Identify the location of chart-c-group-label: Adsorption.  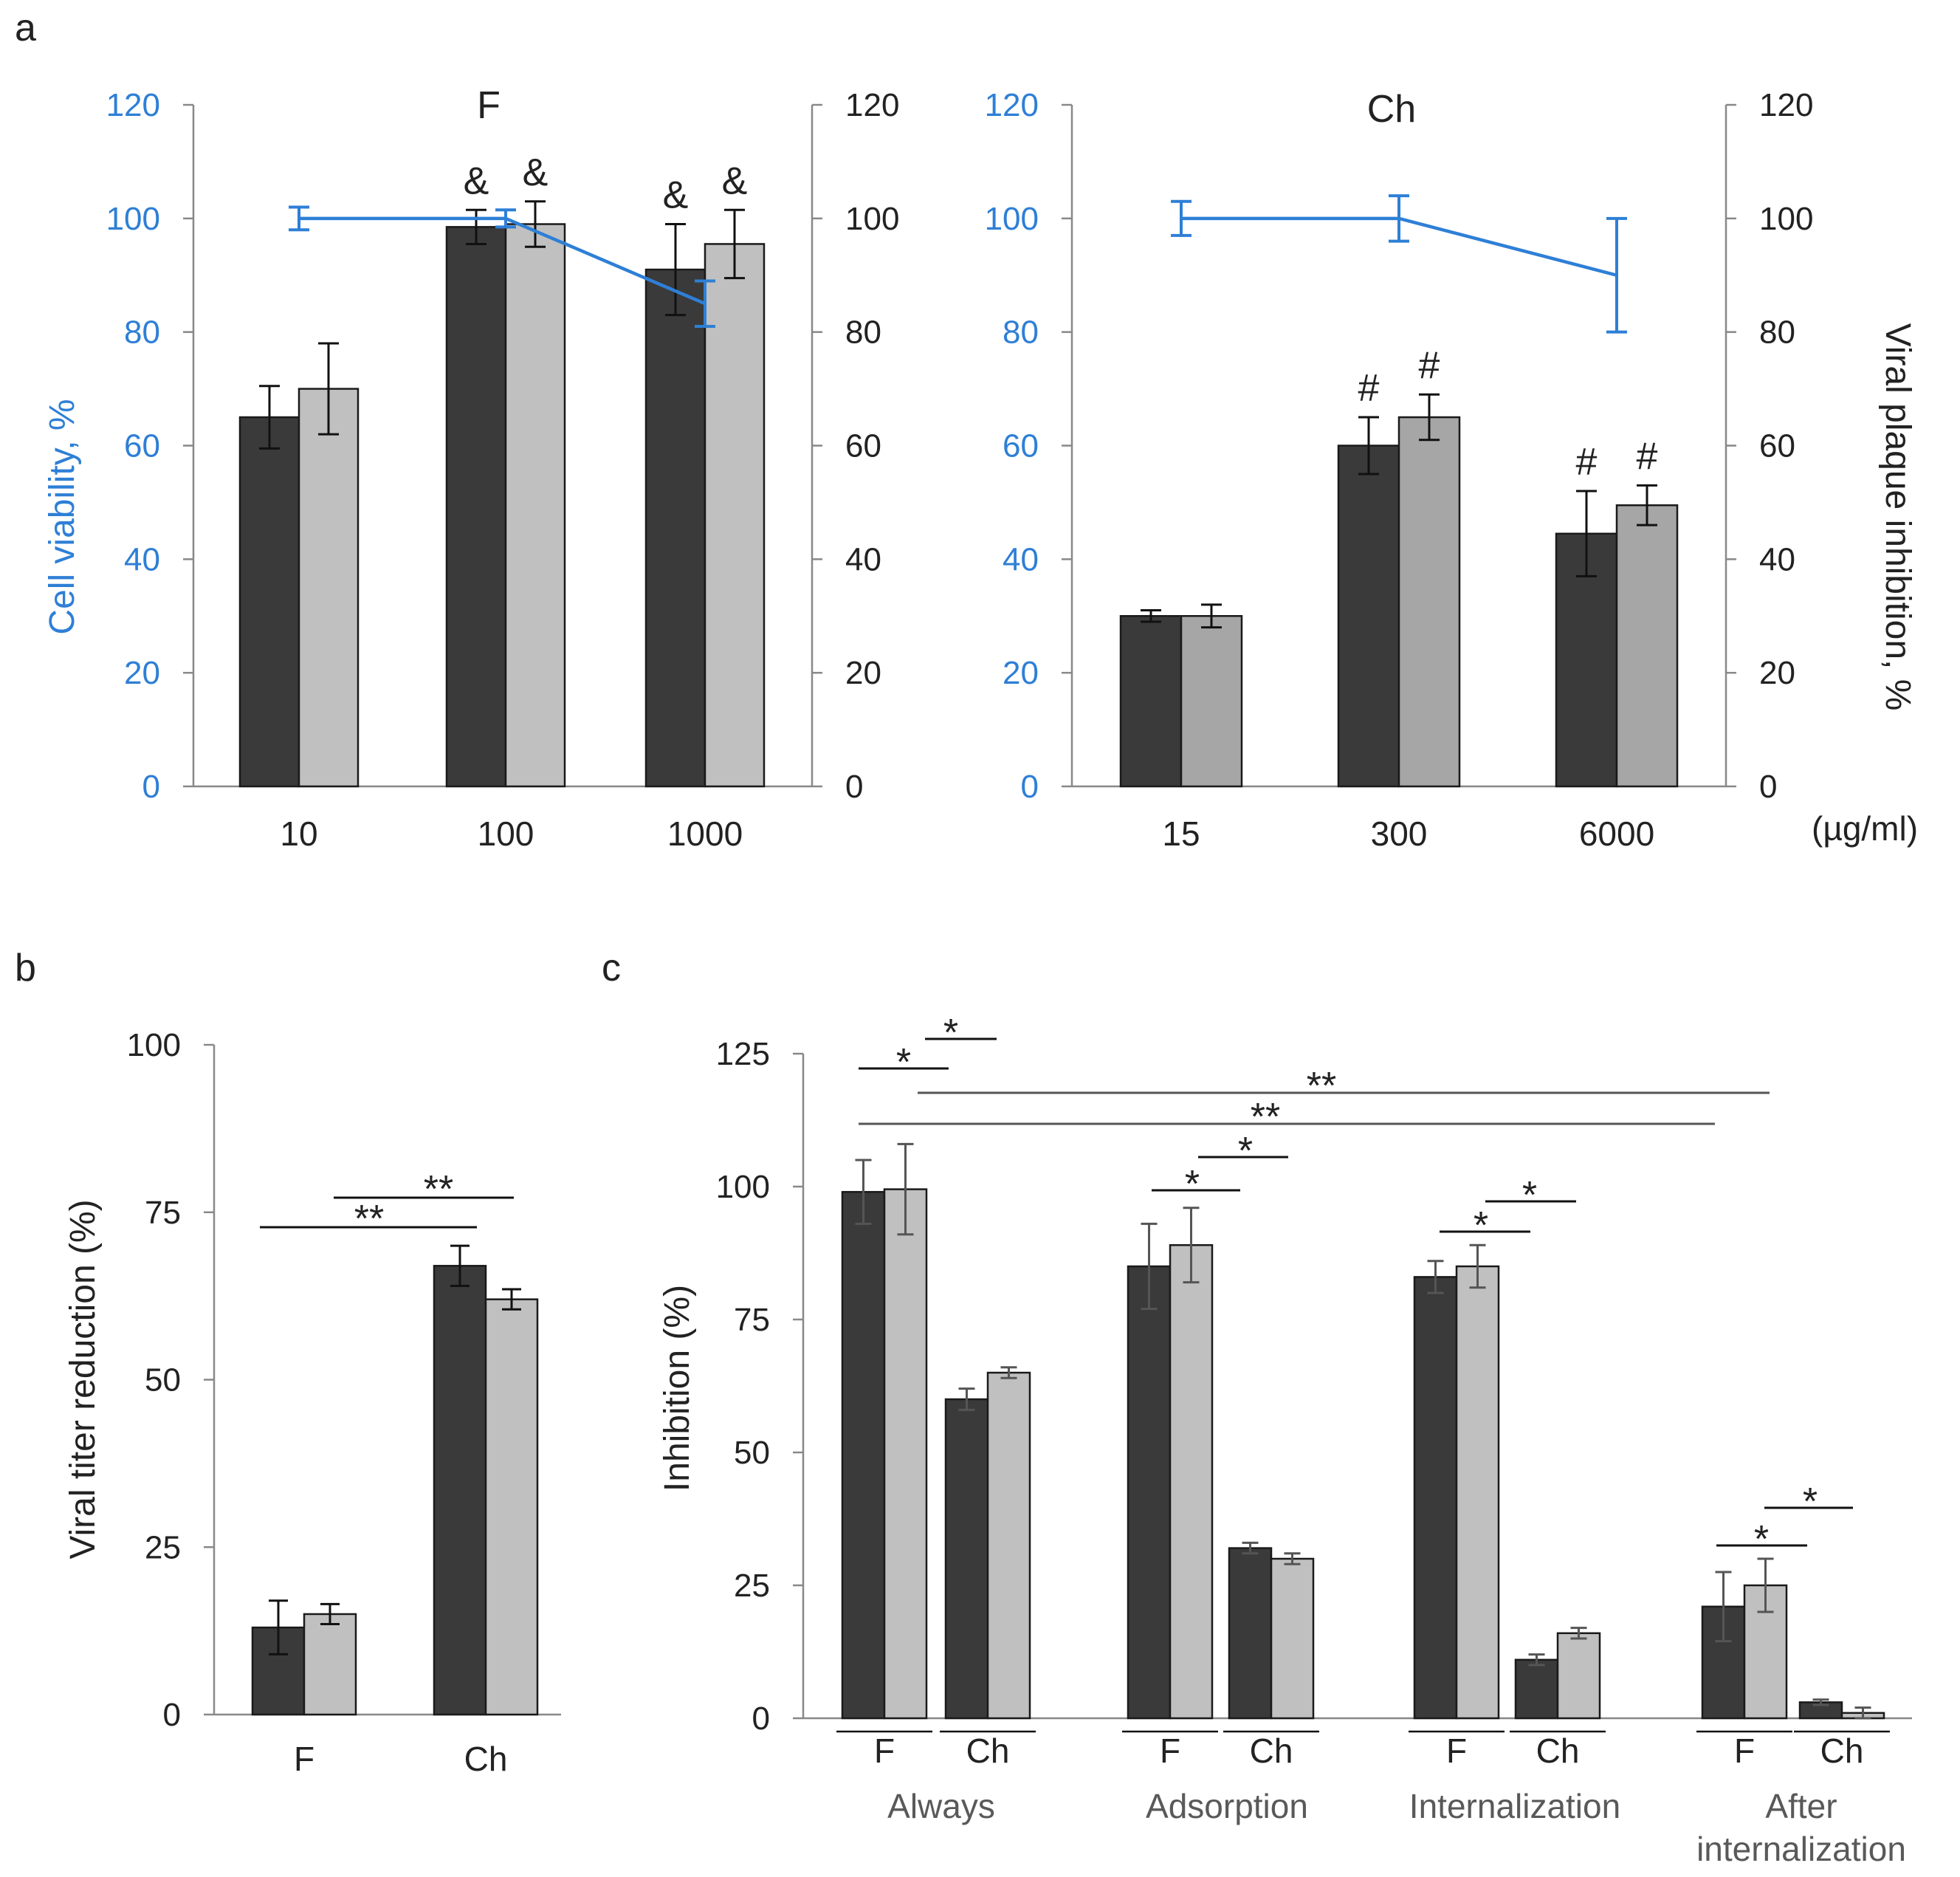
(1227, 1806).